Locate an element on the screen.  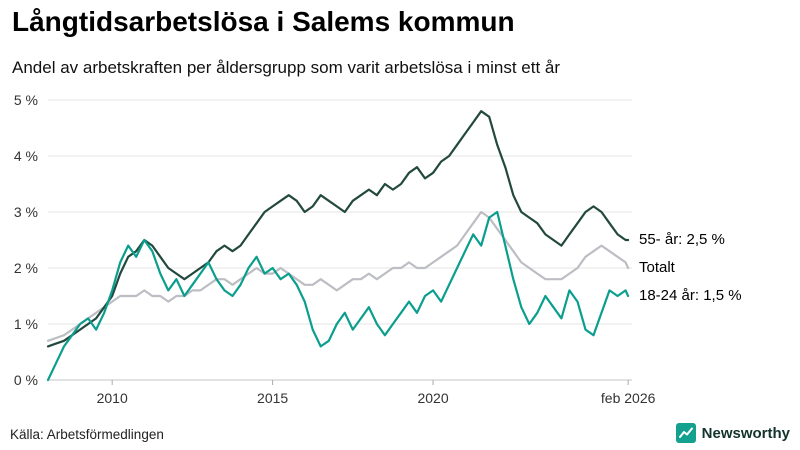
chart-title: Långtidsarbetslösa i Salems kommun is located at coordinates (263, 21).